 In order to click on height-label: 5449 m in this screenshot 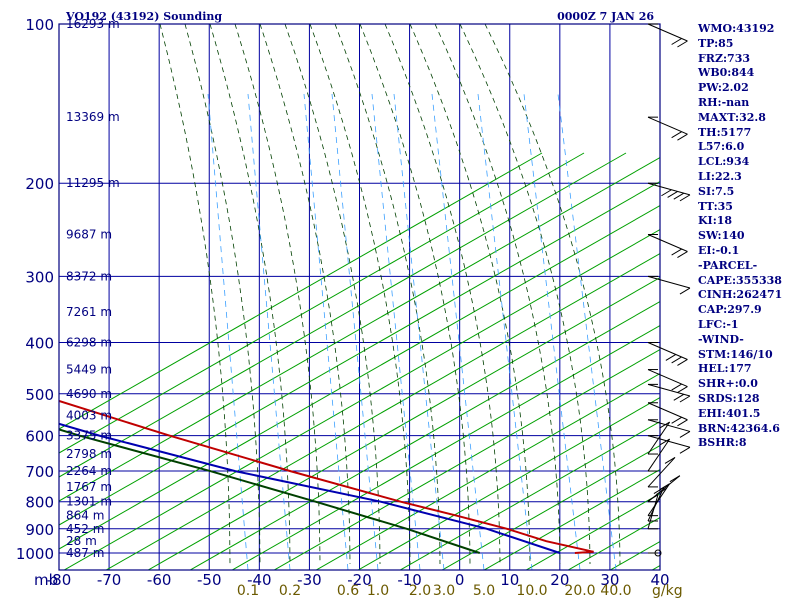, I will do `click(89, 370)`.